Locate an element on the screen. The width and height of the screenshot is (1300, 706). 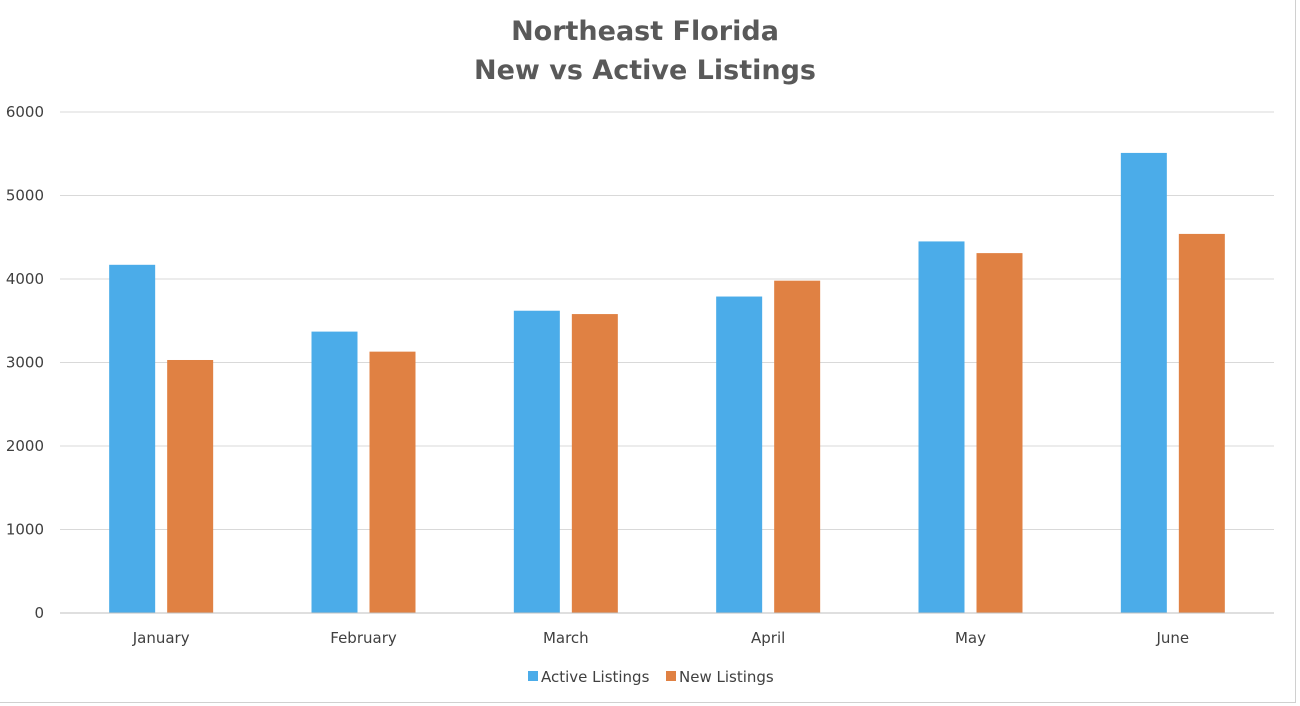
x-tick-label: February is located at coordinates (363, 638).